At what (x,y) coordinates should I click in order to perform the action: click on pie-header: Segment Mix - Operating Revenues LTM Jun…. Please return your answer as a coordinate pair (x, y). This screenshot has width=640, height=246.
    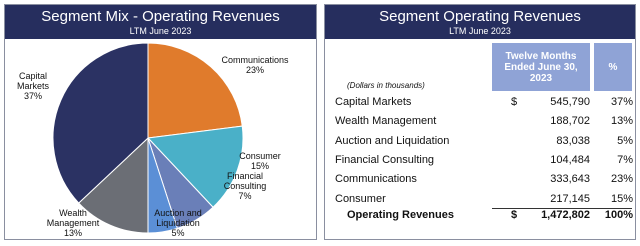
    Looking at the image, I should click on (160, 22).